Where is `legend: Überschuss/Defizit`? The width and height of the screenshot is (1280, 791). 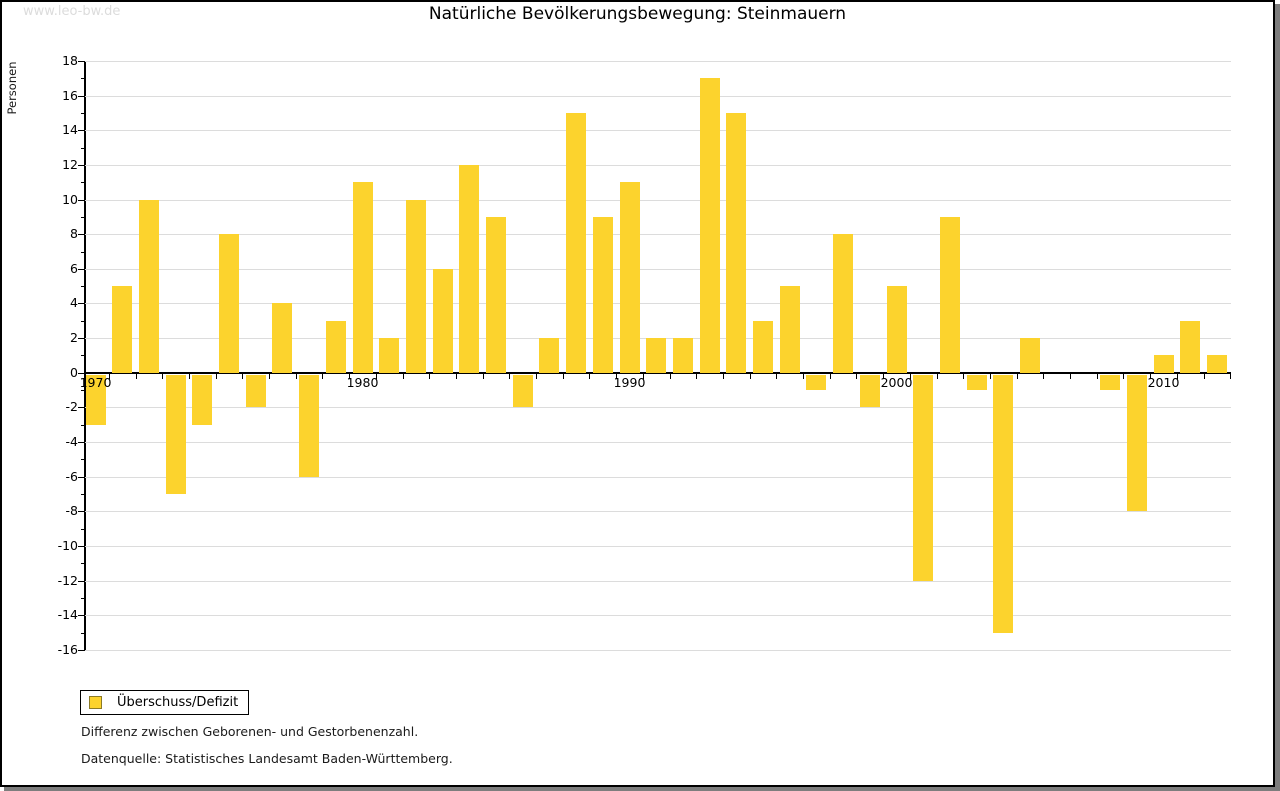 legend: Überschuss/Defizit is located at coordinates (164, 702).